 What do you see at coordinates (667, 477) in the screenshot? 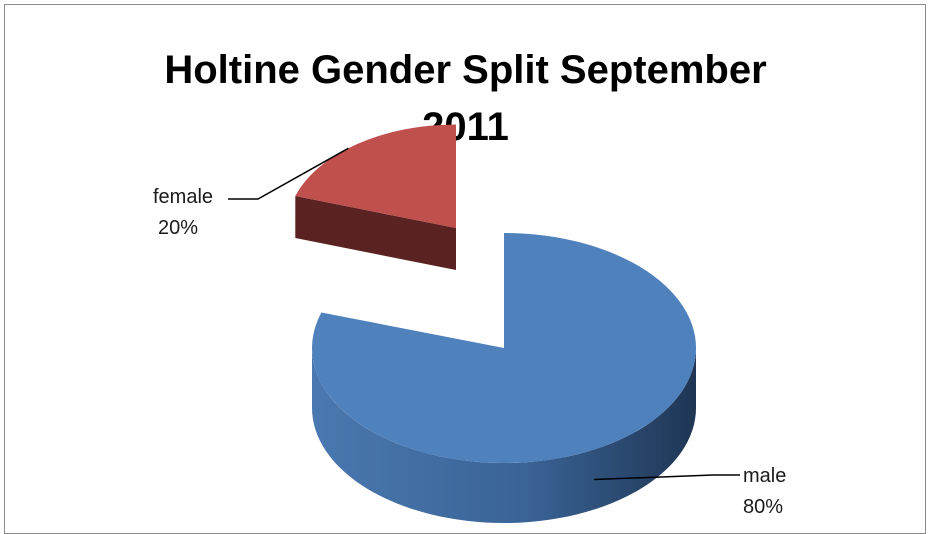
I see `leader-line-male` at bounding box center [667, 477].